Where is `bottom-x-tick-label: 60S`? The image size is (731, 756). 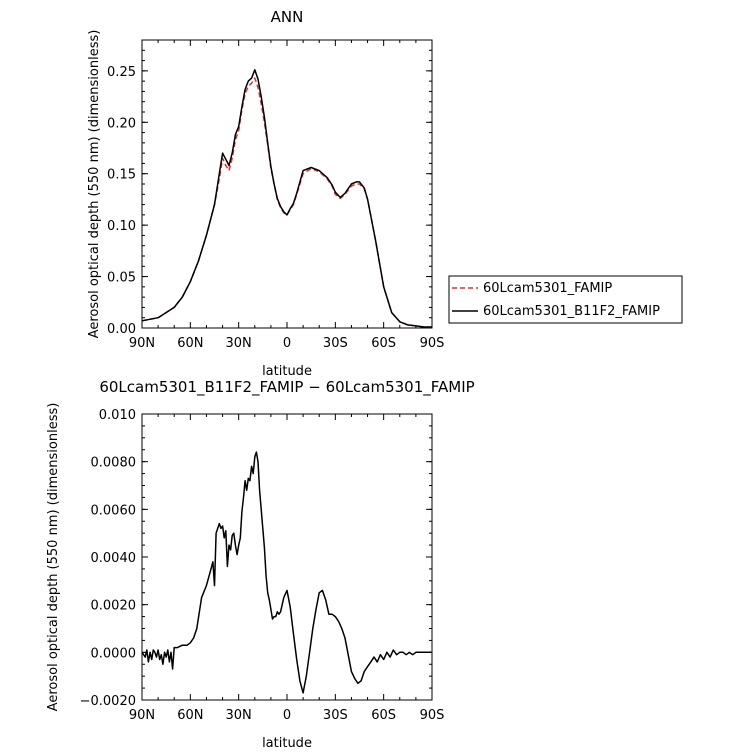
bottom-x-tick-label: 60S is located at coordinates (383, 715).